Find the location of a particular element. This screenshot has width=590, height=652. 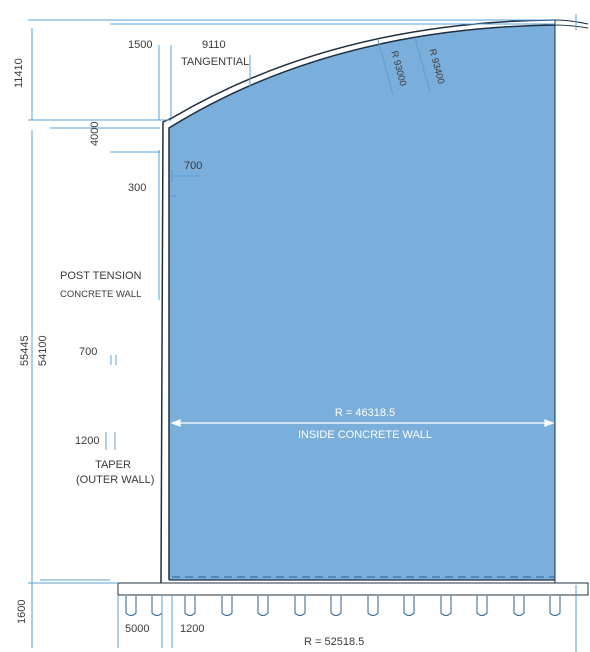

taper-line2: (OUTER WALL) is located at coordinates (115, 480).